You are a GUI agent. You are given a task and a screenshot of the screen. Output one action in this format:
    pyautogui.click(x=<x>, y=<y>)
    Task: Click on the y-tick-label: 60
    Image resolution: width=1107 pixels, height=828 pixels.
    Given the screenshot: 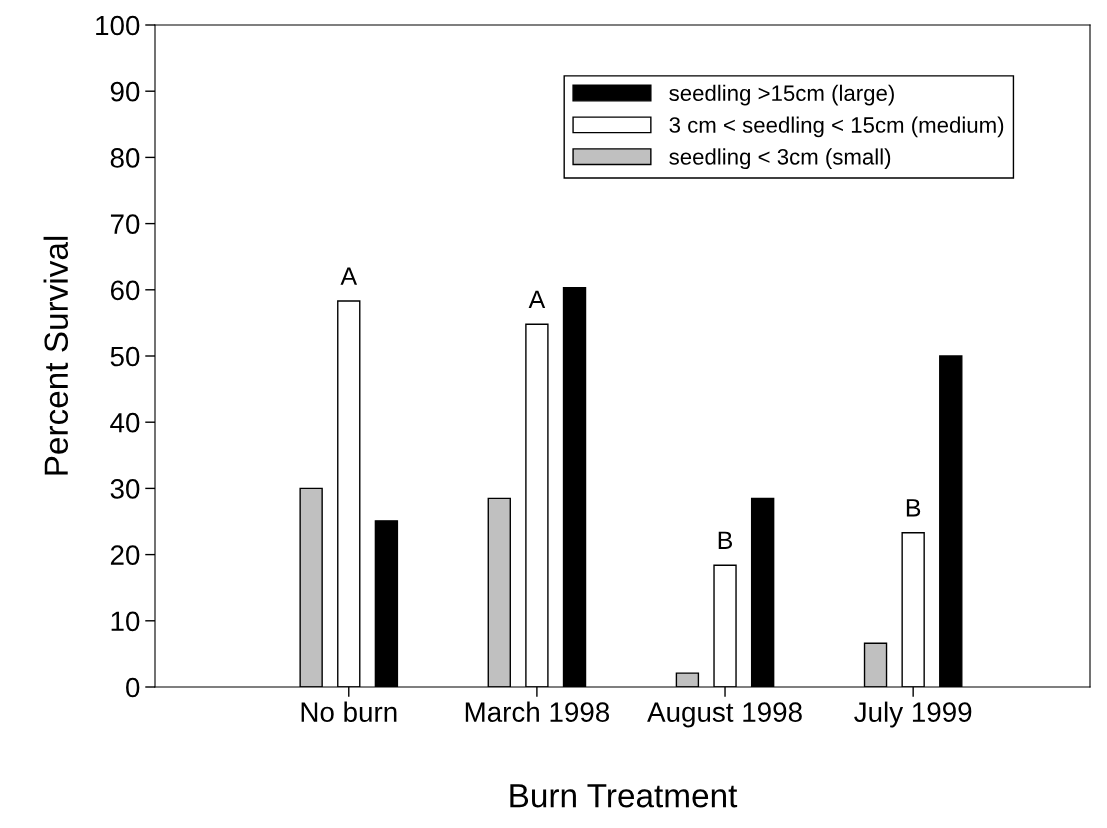 What is the action you would take?
    pyautogui.click(x=125, y=290)
    